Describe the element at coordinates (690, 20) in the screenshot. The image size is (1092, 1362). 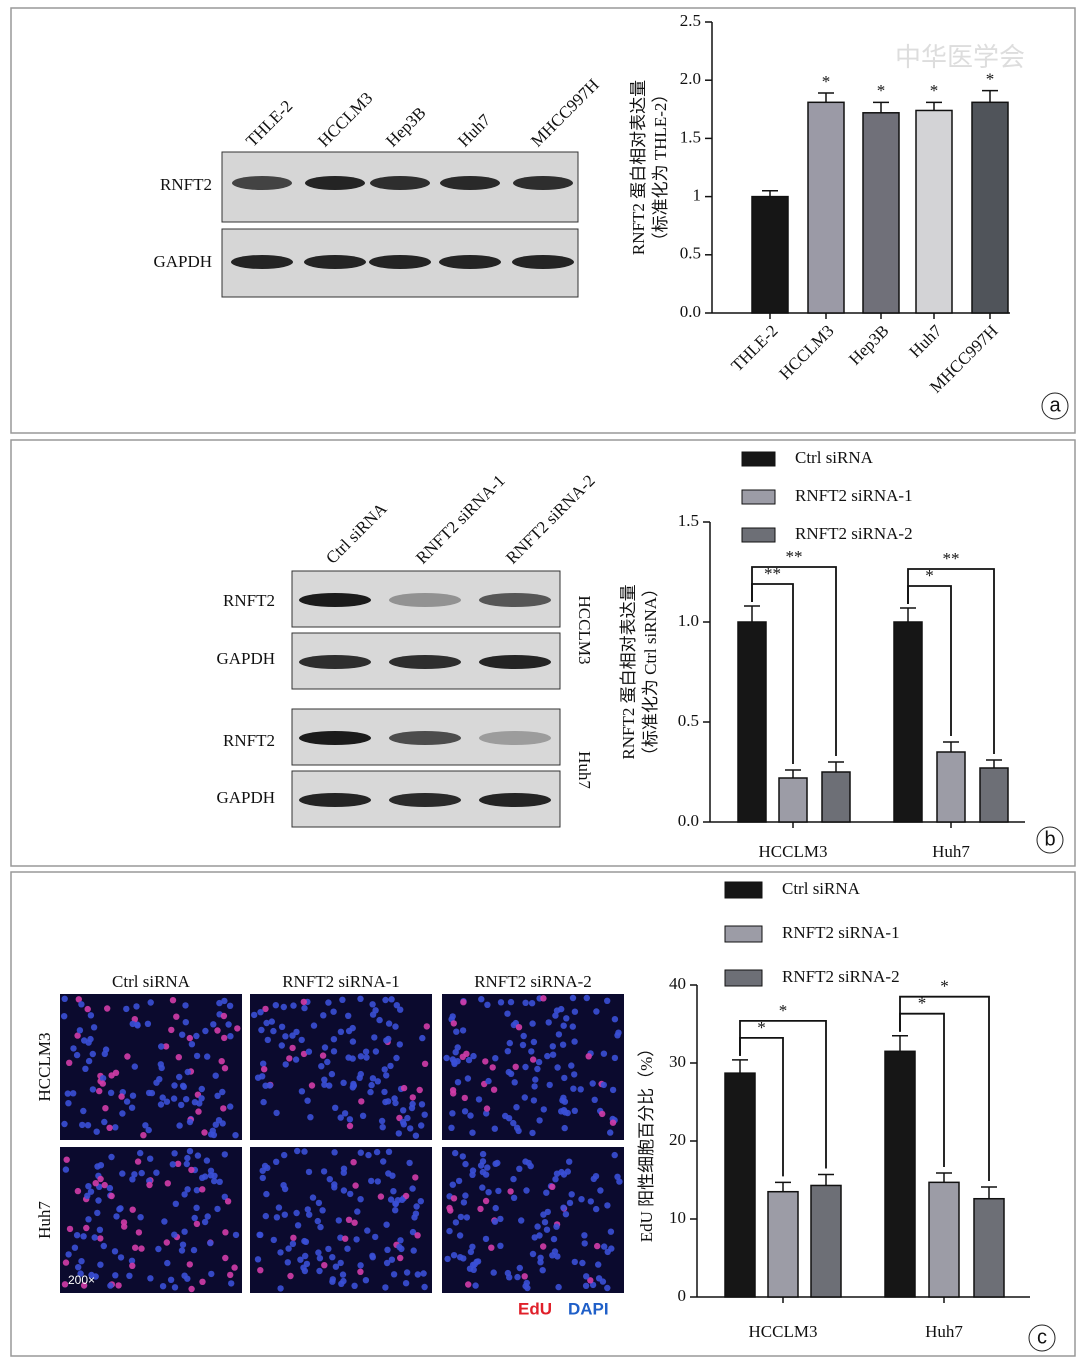
I see `y-tick-label: 2.5` at that location.